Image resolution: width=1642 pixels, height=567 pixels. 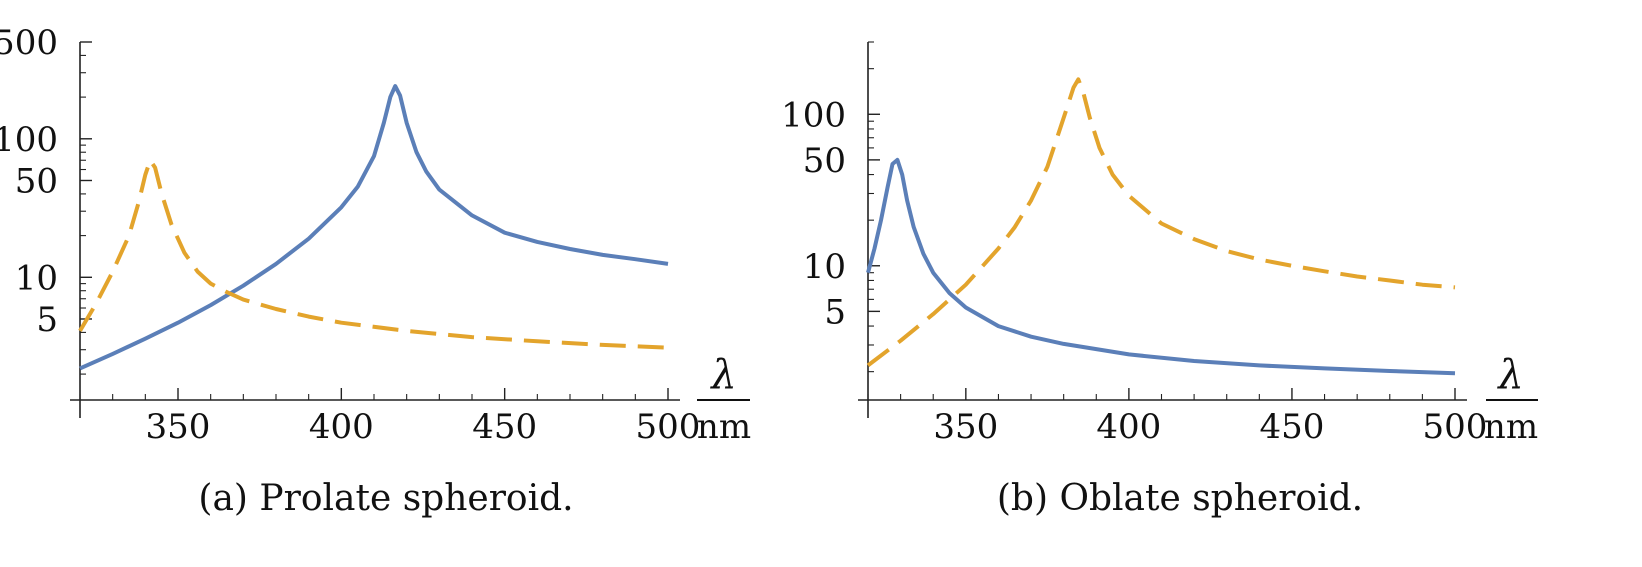 What do you see at coordinates (965, 427) in the screenshot?
I see `panel-b-x-tick-label: 350` at bounding box center [965, 427].